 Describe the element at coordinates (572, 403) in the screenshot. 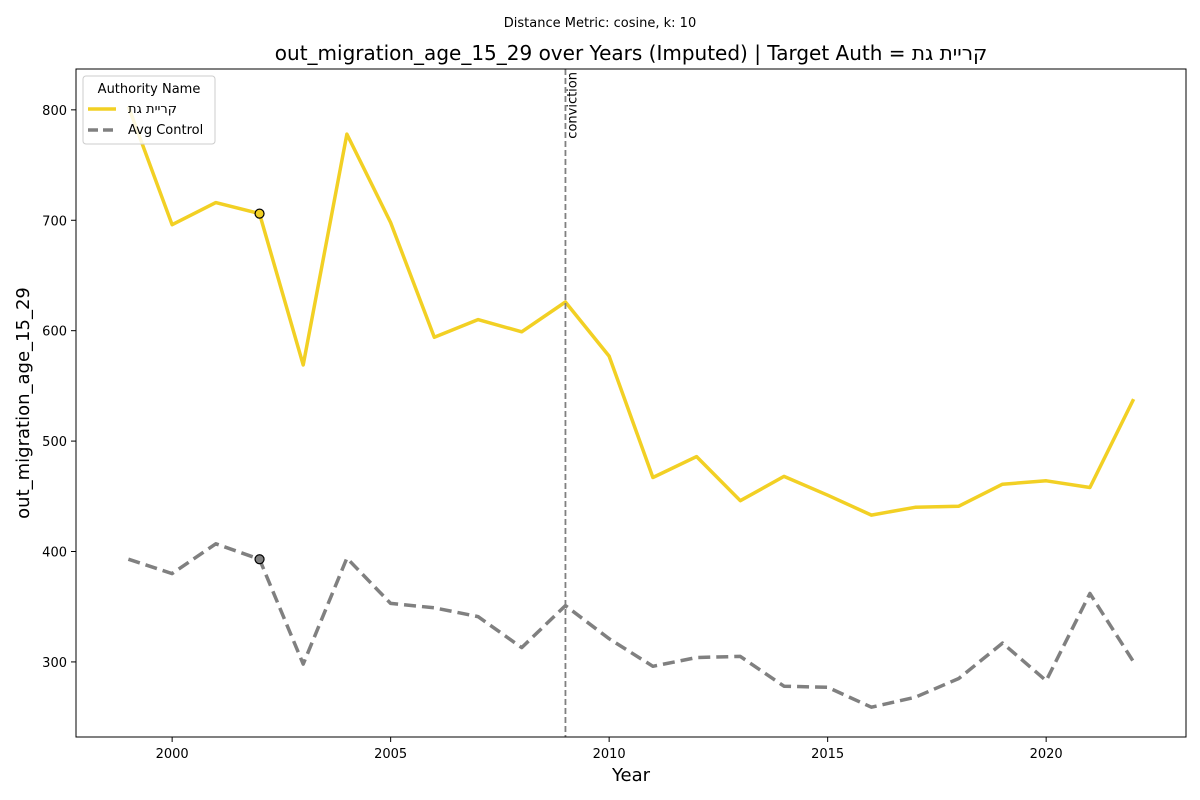

I see `vline-layer: conviction` at that location.